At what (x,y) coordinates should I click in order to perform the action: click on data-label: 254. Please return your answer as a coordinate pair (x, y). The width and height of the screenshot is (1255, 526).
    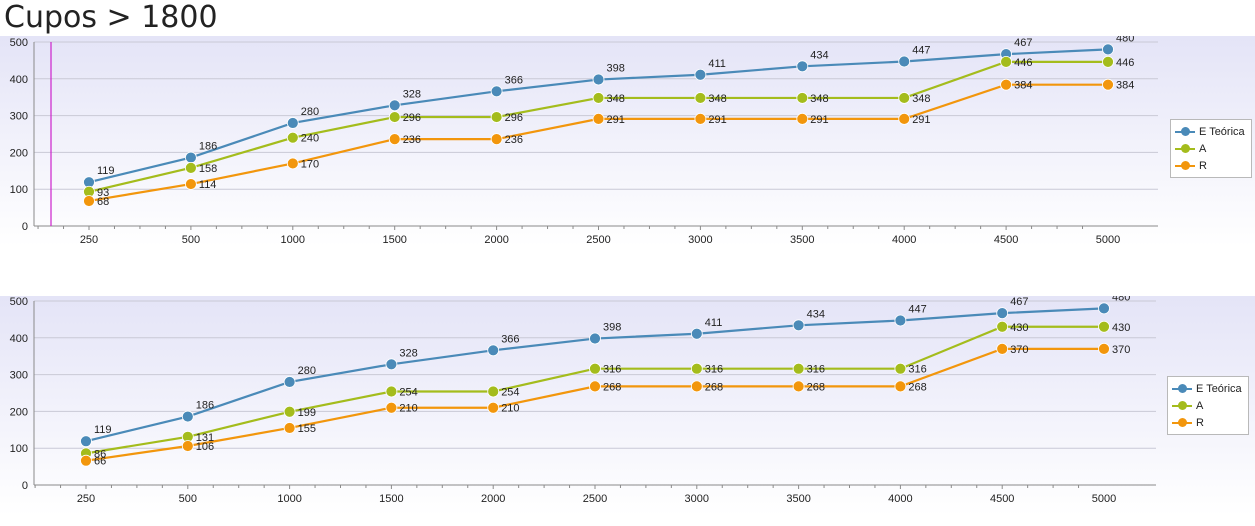
    Looking at the image, I should click on (408, 393).